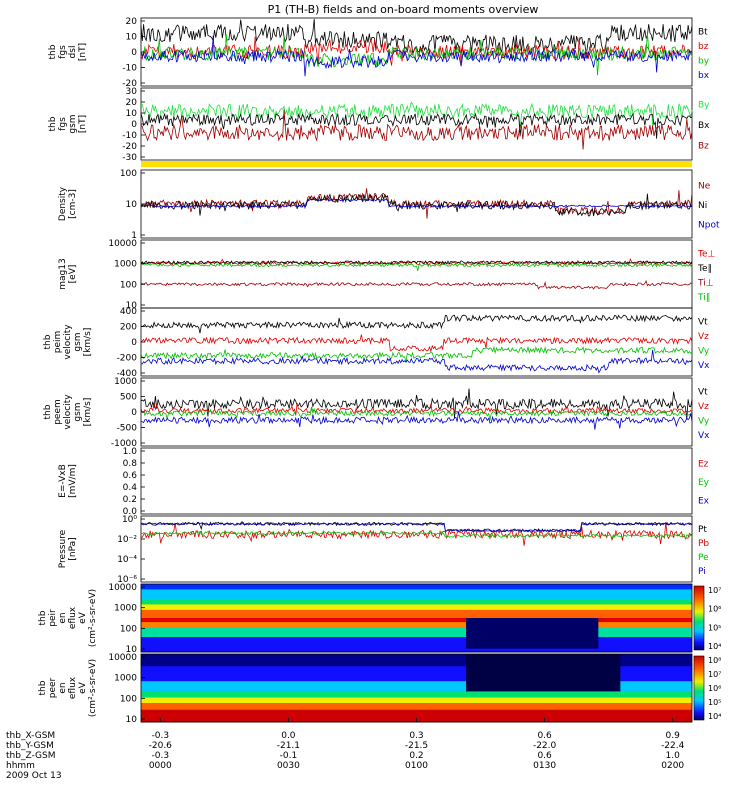 The height and width of the screenshot is (804, 750). What do you see at coordinates (68, 412) in the screenshot?
I see `y-axis-label: velocity` at bounding box center [68, 412].